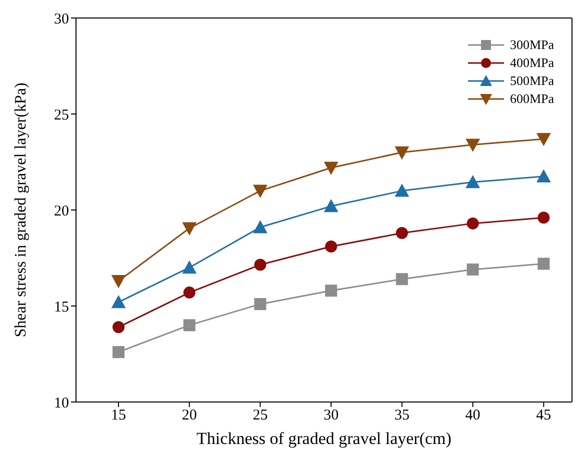 This screenshot has width=576, height=454. What do you see at coordinates (118, 416) in the screenshot?
I see `x-tick-label: 15` at bounding box center [118, 416].